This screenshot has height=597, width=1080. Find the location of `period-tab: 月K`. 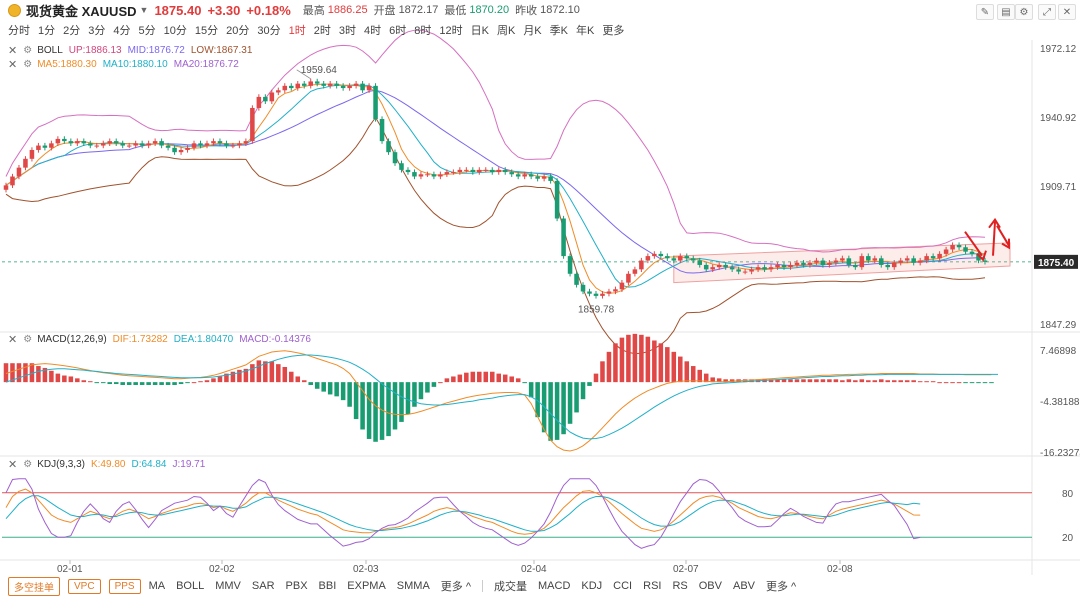

period-tab: 月K is located at coordinates (532, 31).